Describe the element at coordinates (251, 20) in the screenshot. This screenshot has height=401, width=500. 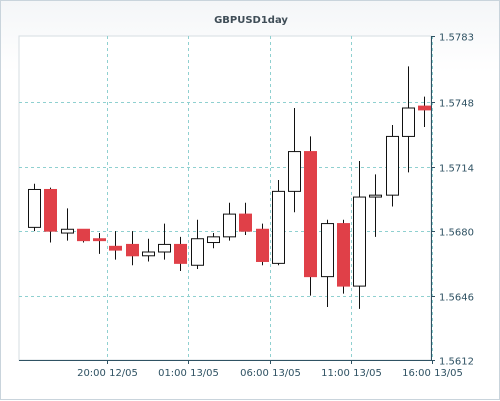
I see `chart-title: GBPUSD1day` at that location.